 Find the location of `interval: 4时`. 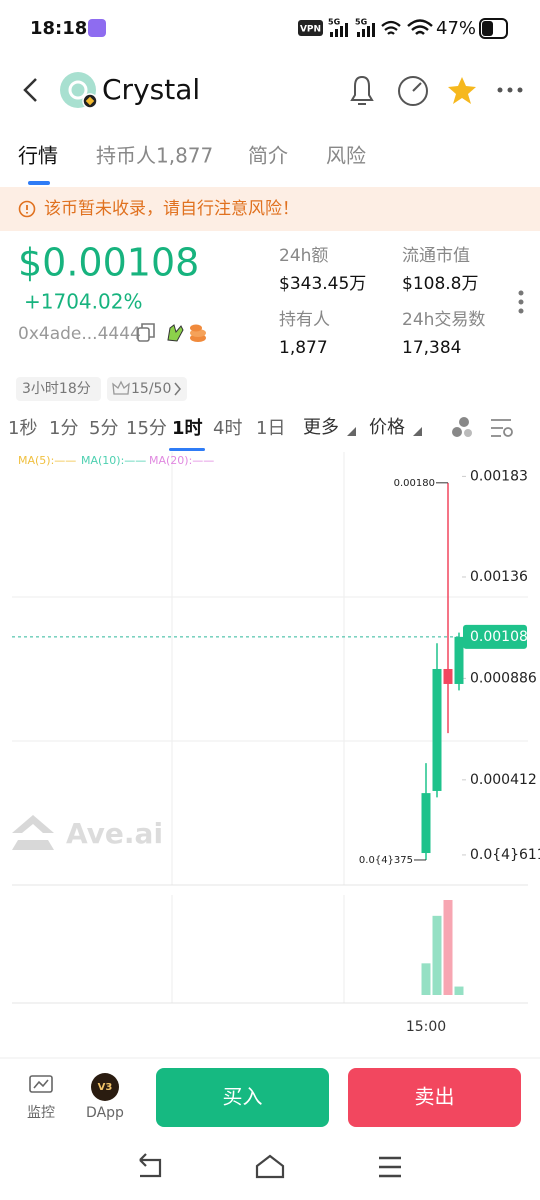

interval: 4时 is located at coordinates (227, 428).